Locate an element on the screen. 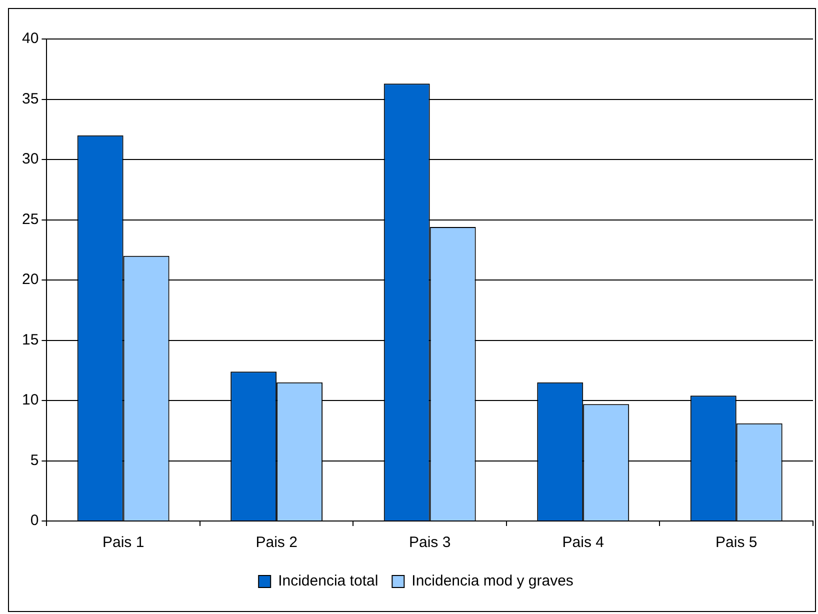 The image size is (818, 614). legend-label: Incidencia mod y graves is located at coordinates (493, 581).